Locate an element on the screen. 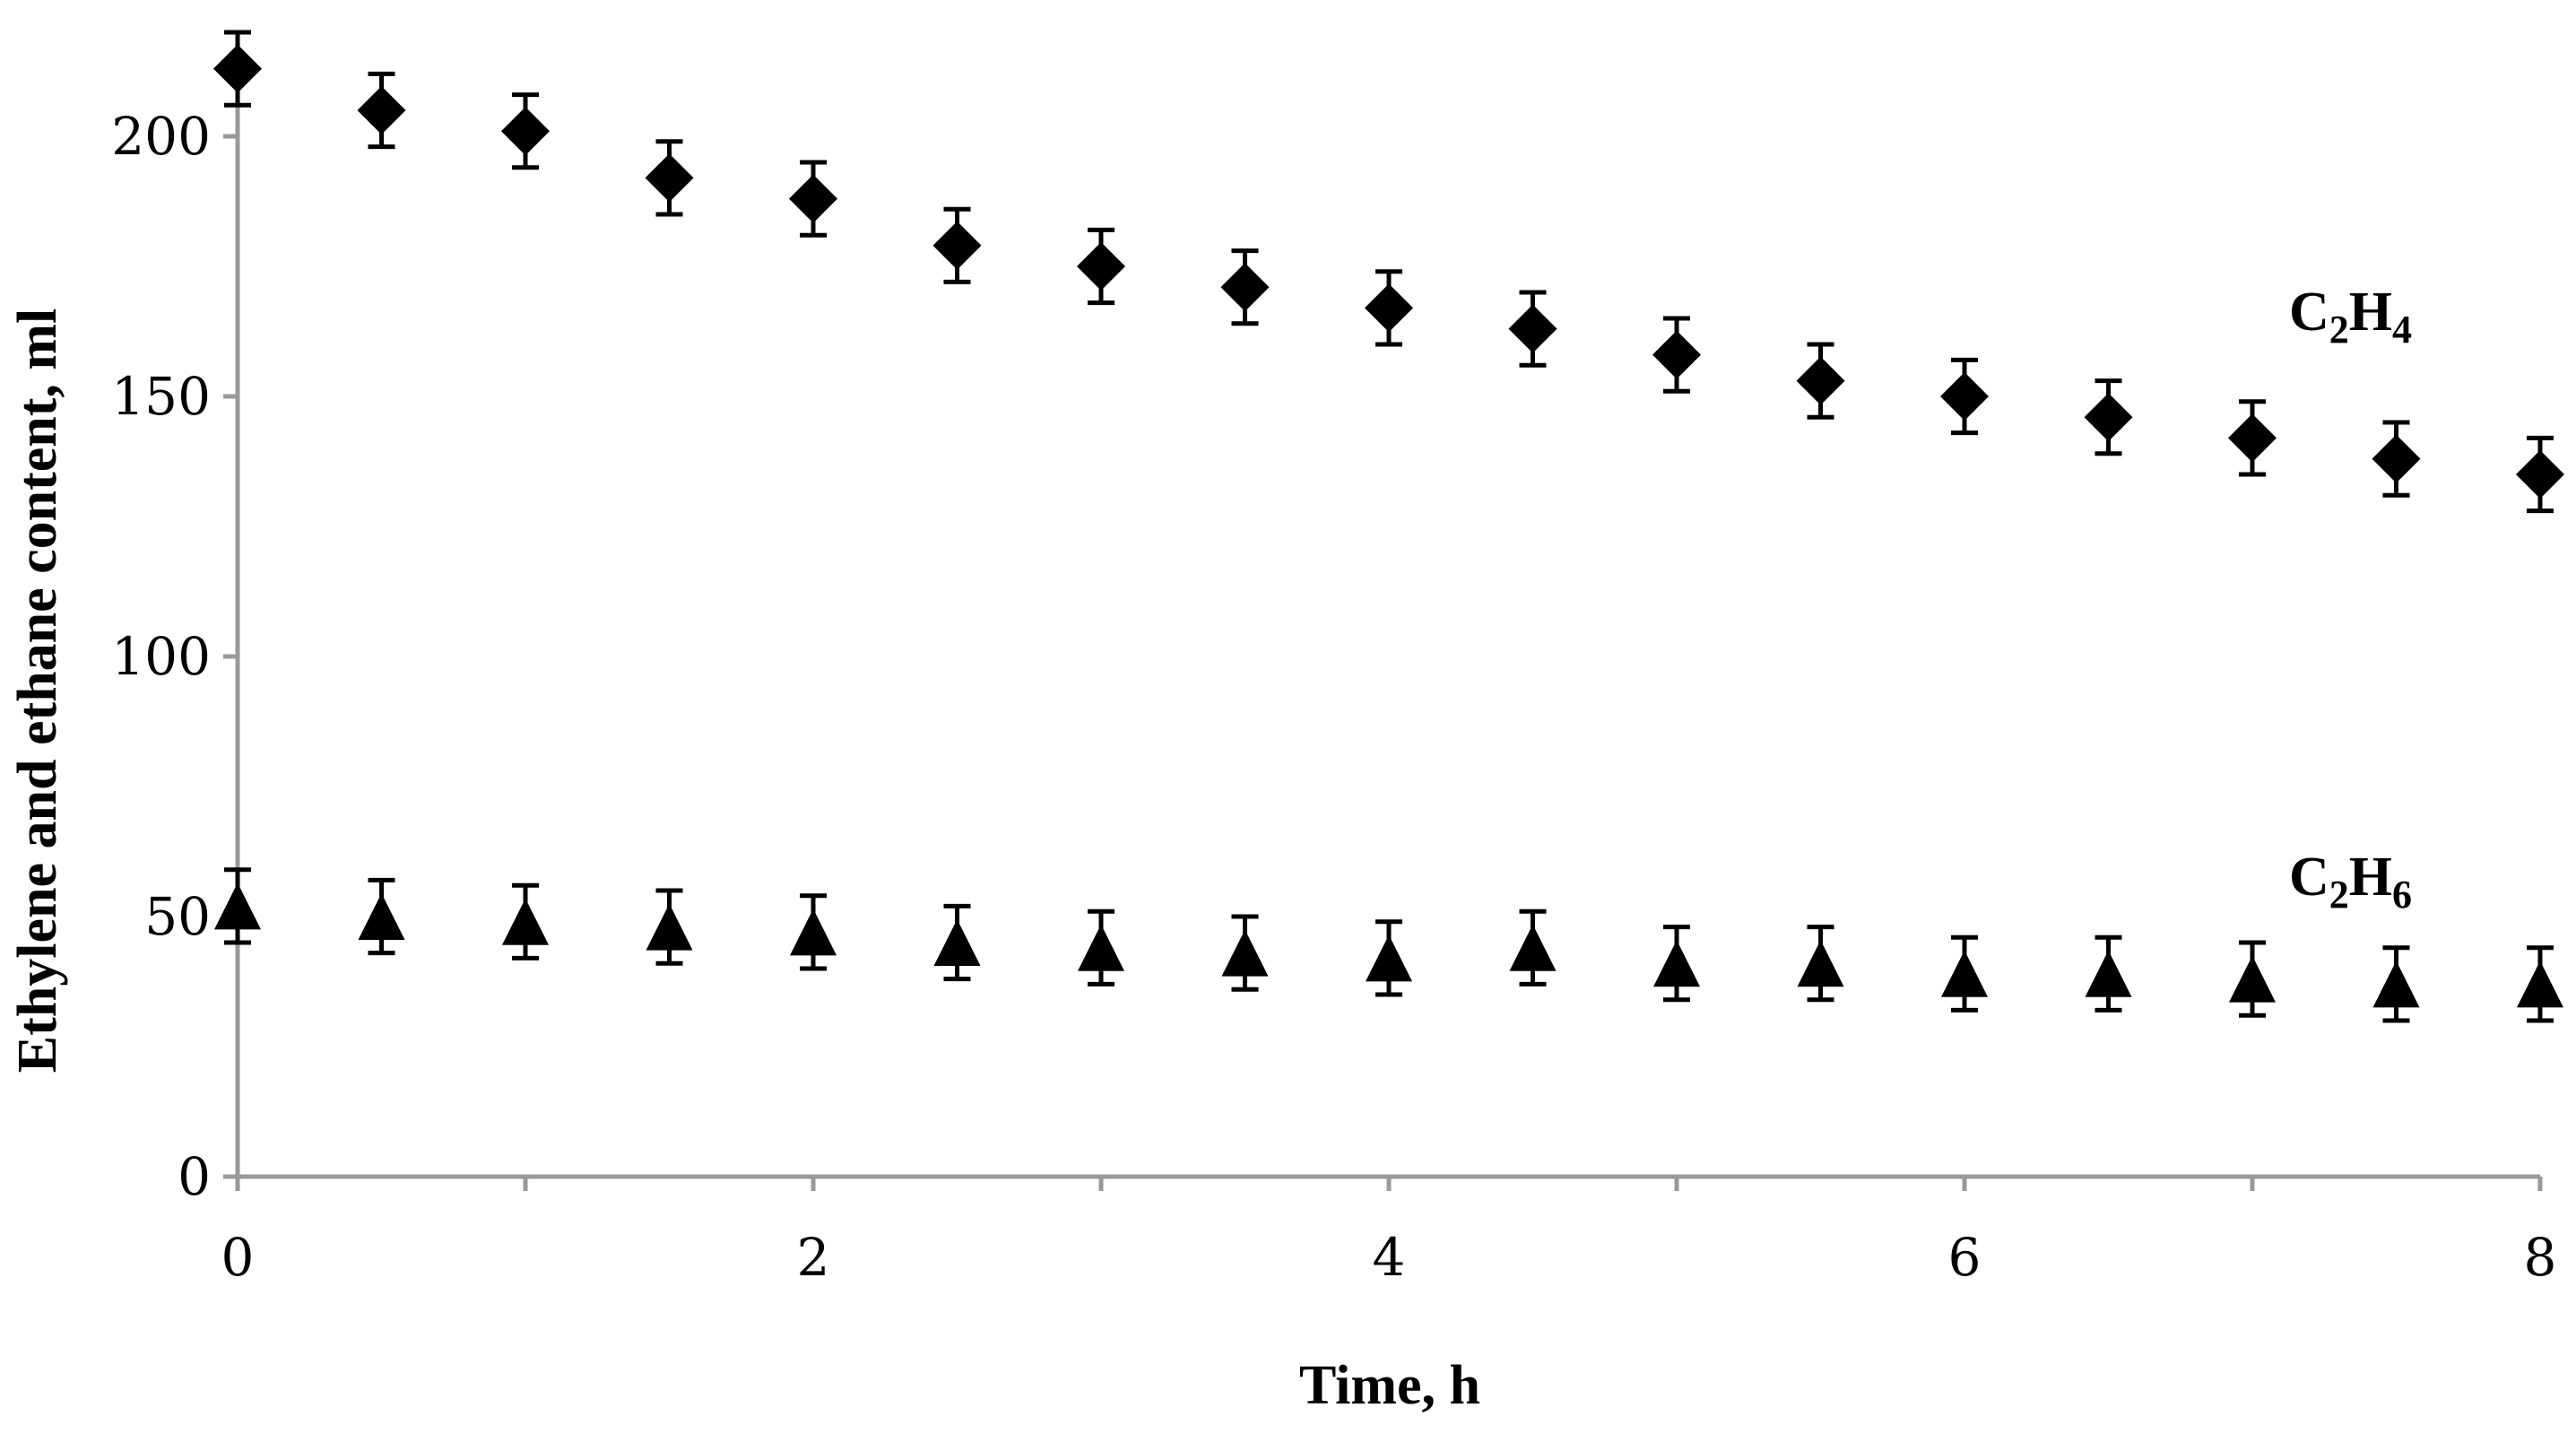 This screenshot has height=1434, width=2576. y-tick-label: 150 is located at coordinates (161, 396).